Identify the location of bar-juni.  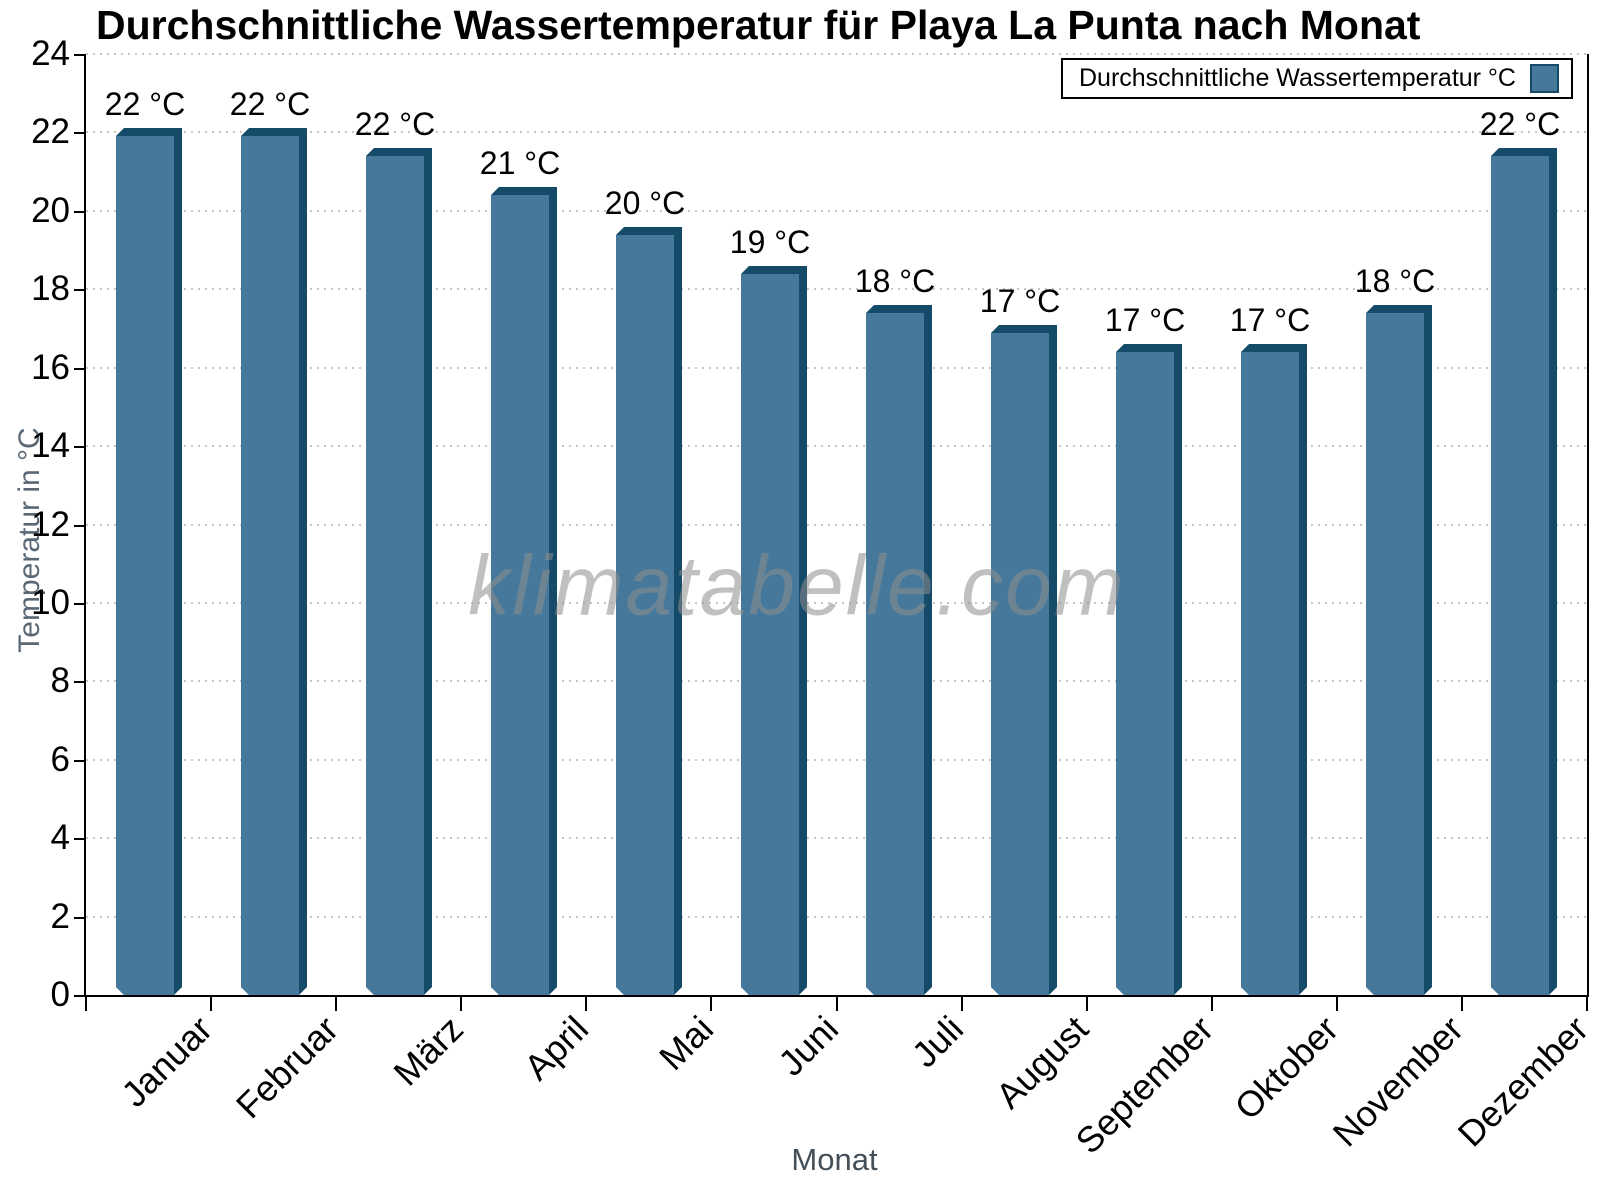
(774, 630).